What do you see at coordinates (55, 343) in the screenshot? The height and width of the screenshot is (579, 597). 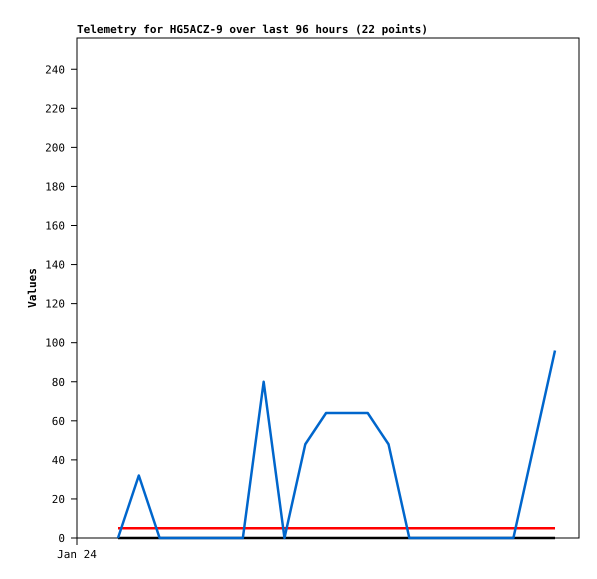 I see `y-tick-label: 100` at bounding box center [55, 343].